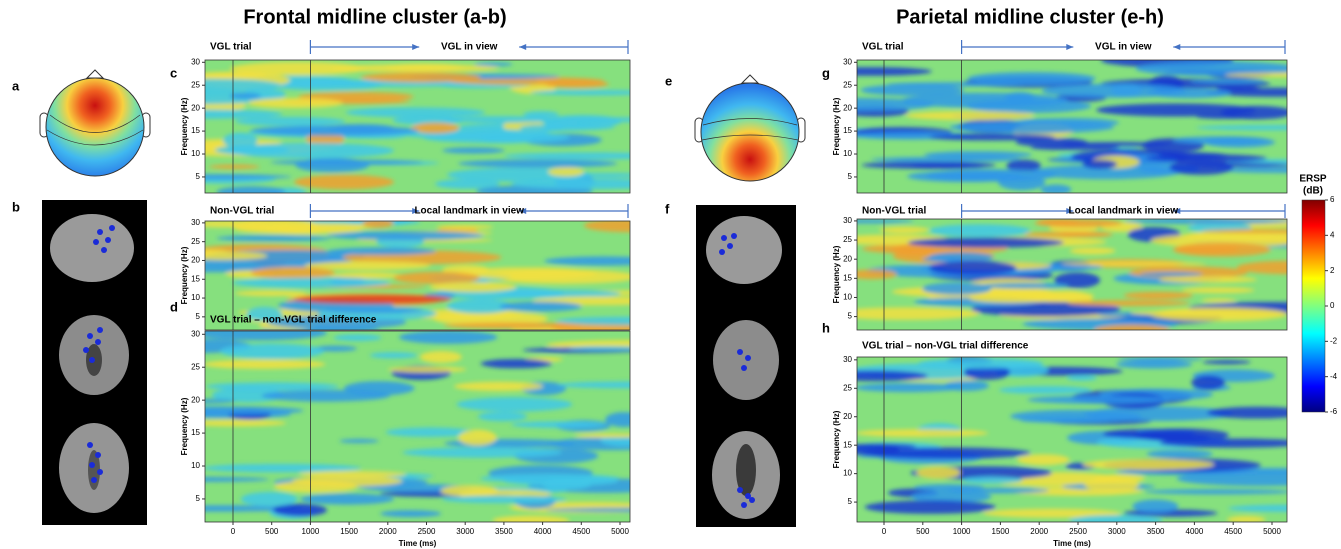 This screenshot has width=1341, height=549. I want to click on x-tick-label: 2500, so click(1078, 531).